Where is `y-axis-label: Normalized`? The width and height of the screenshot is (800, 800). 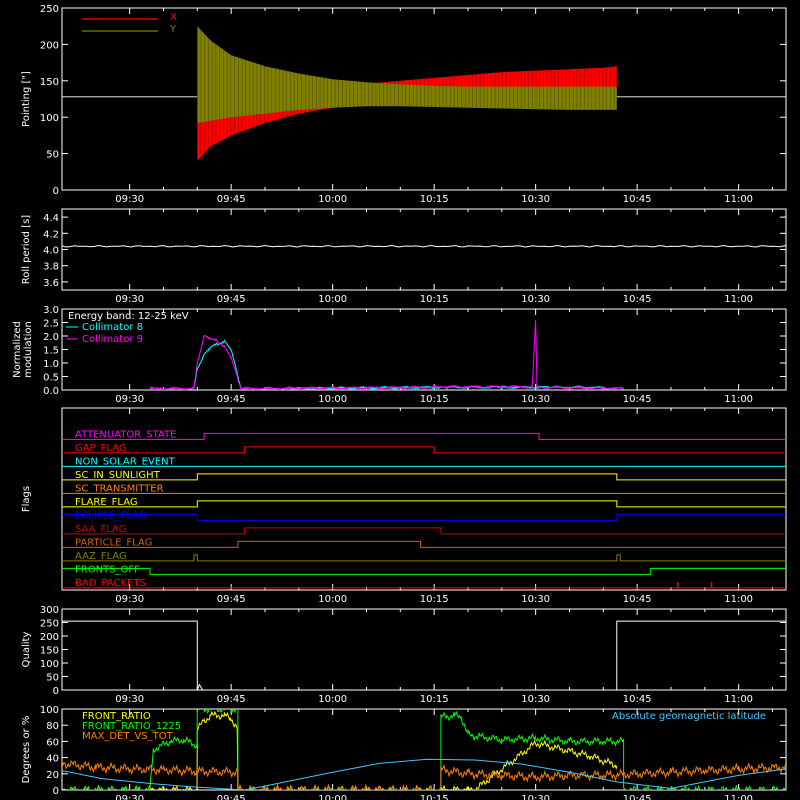 y-axis-label: Normalized is located at coordinates (17, 349).